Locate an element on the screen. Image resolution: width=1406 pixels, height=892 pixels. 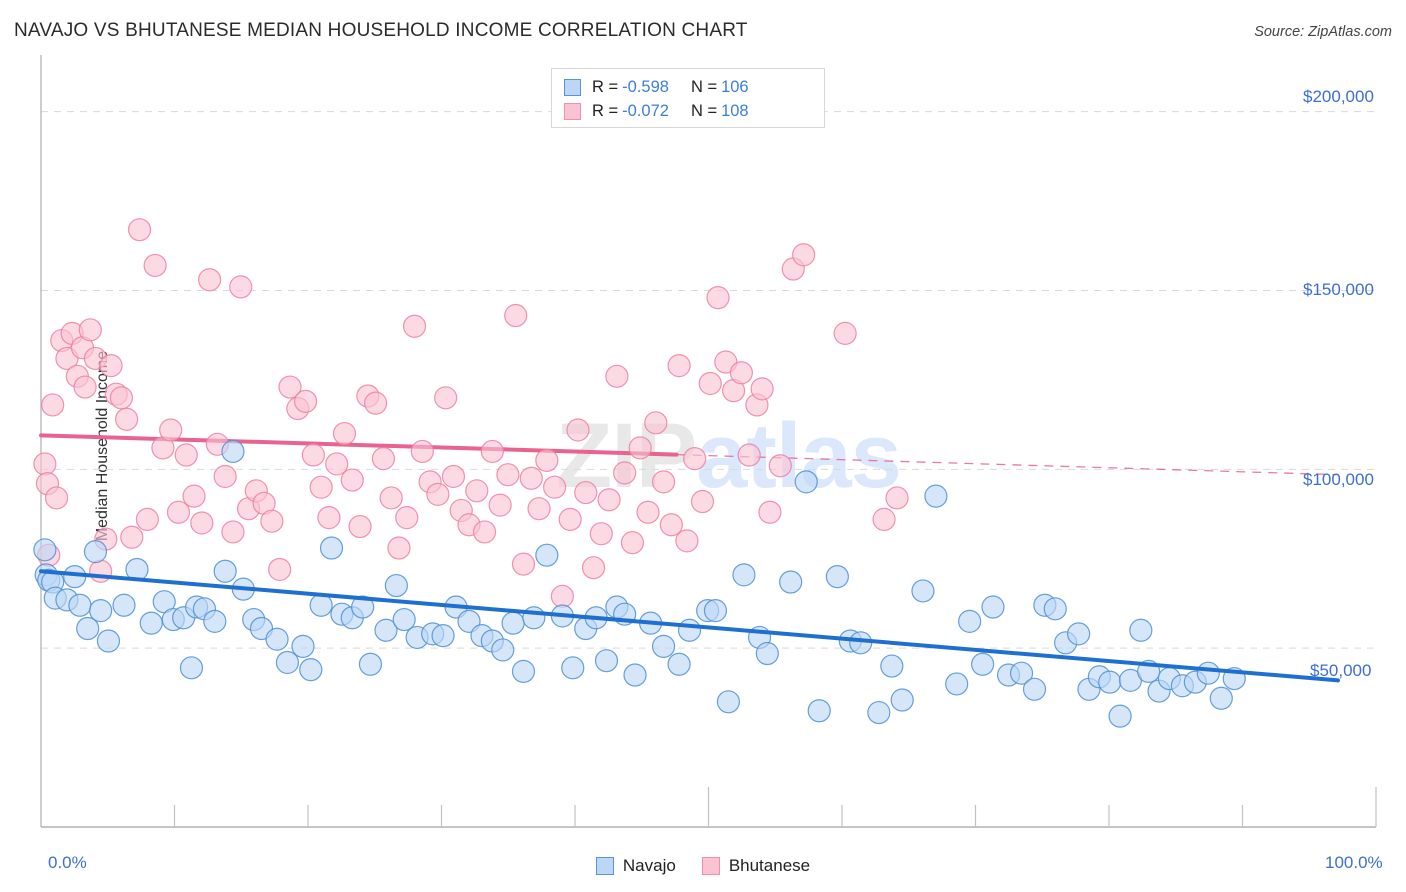
series-legend: Navajo Bhutanese is located at coordinates (703, 866).